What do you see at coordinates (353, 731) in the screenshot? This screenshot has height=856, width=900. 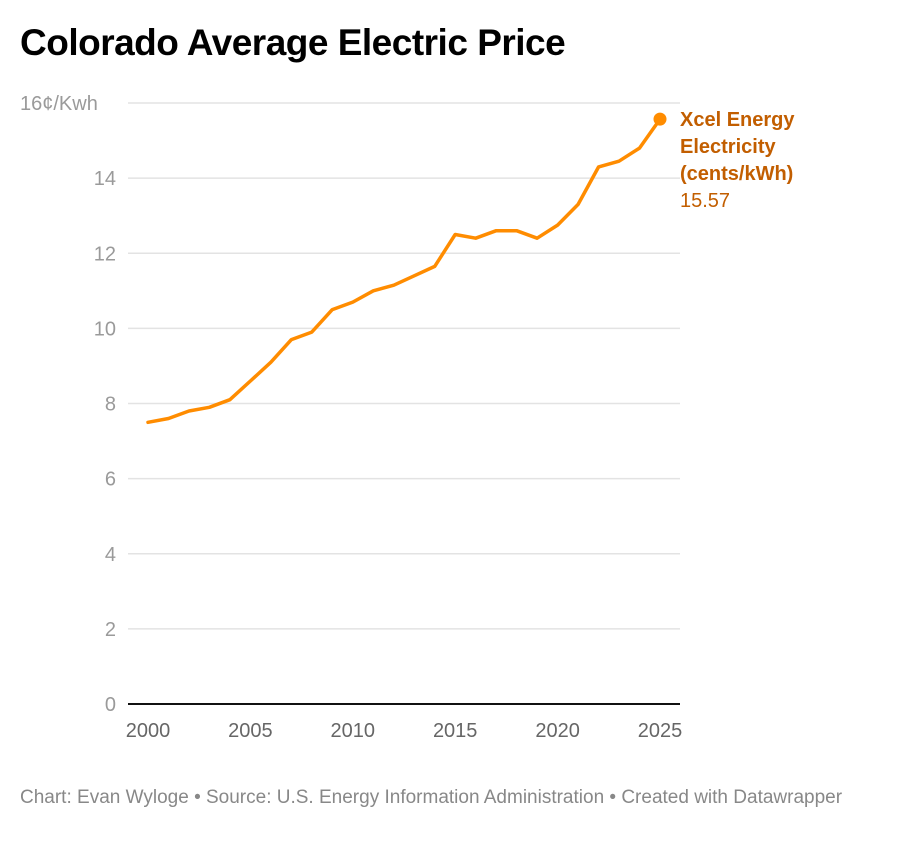 I see `x-tick-label: 2010` at bounding box center [353, 731].